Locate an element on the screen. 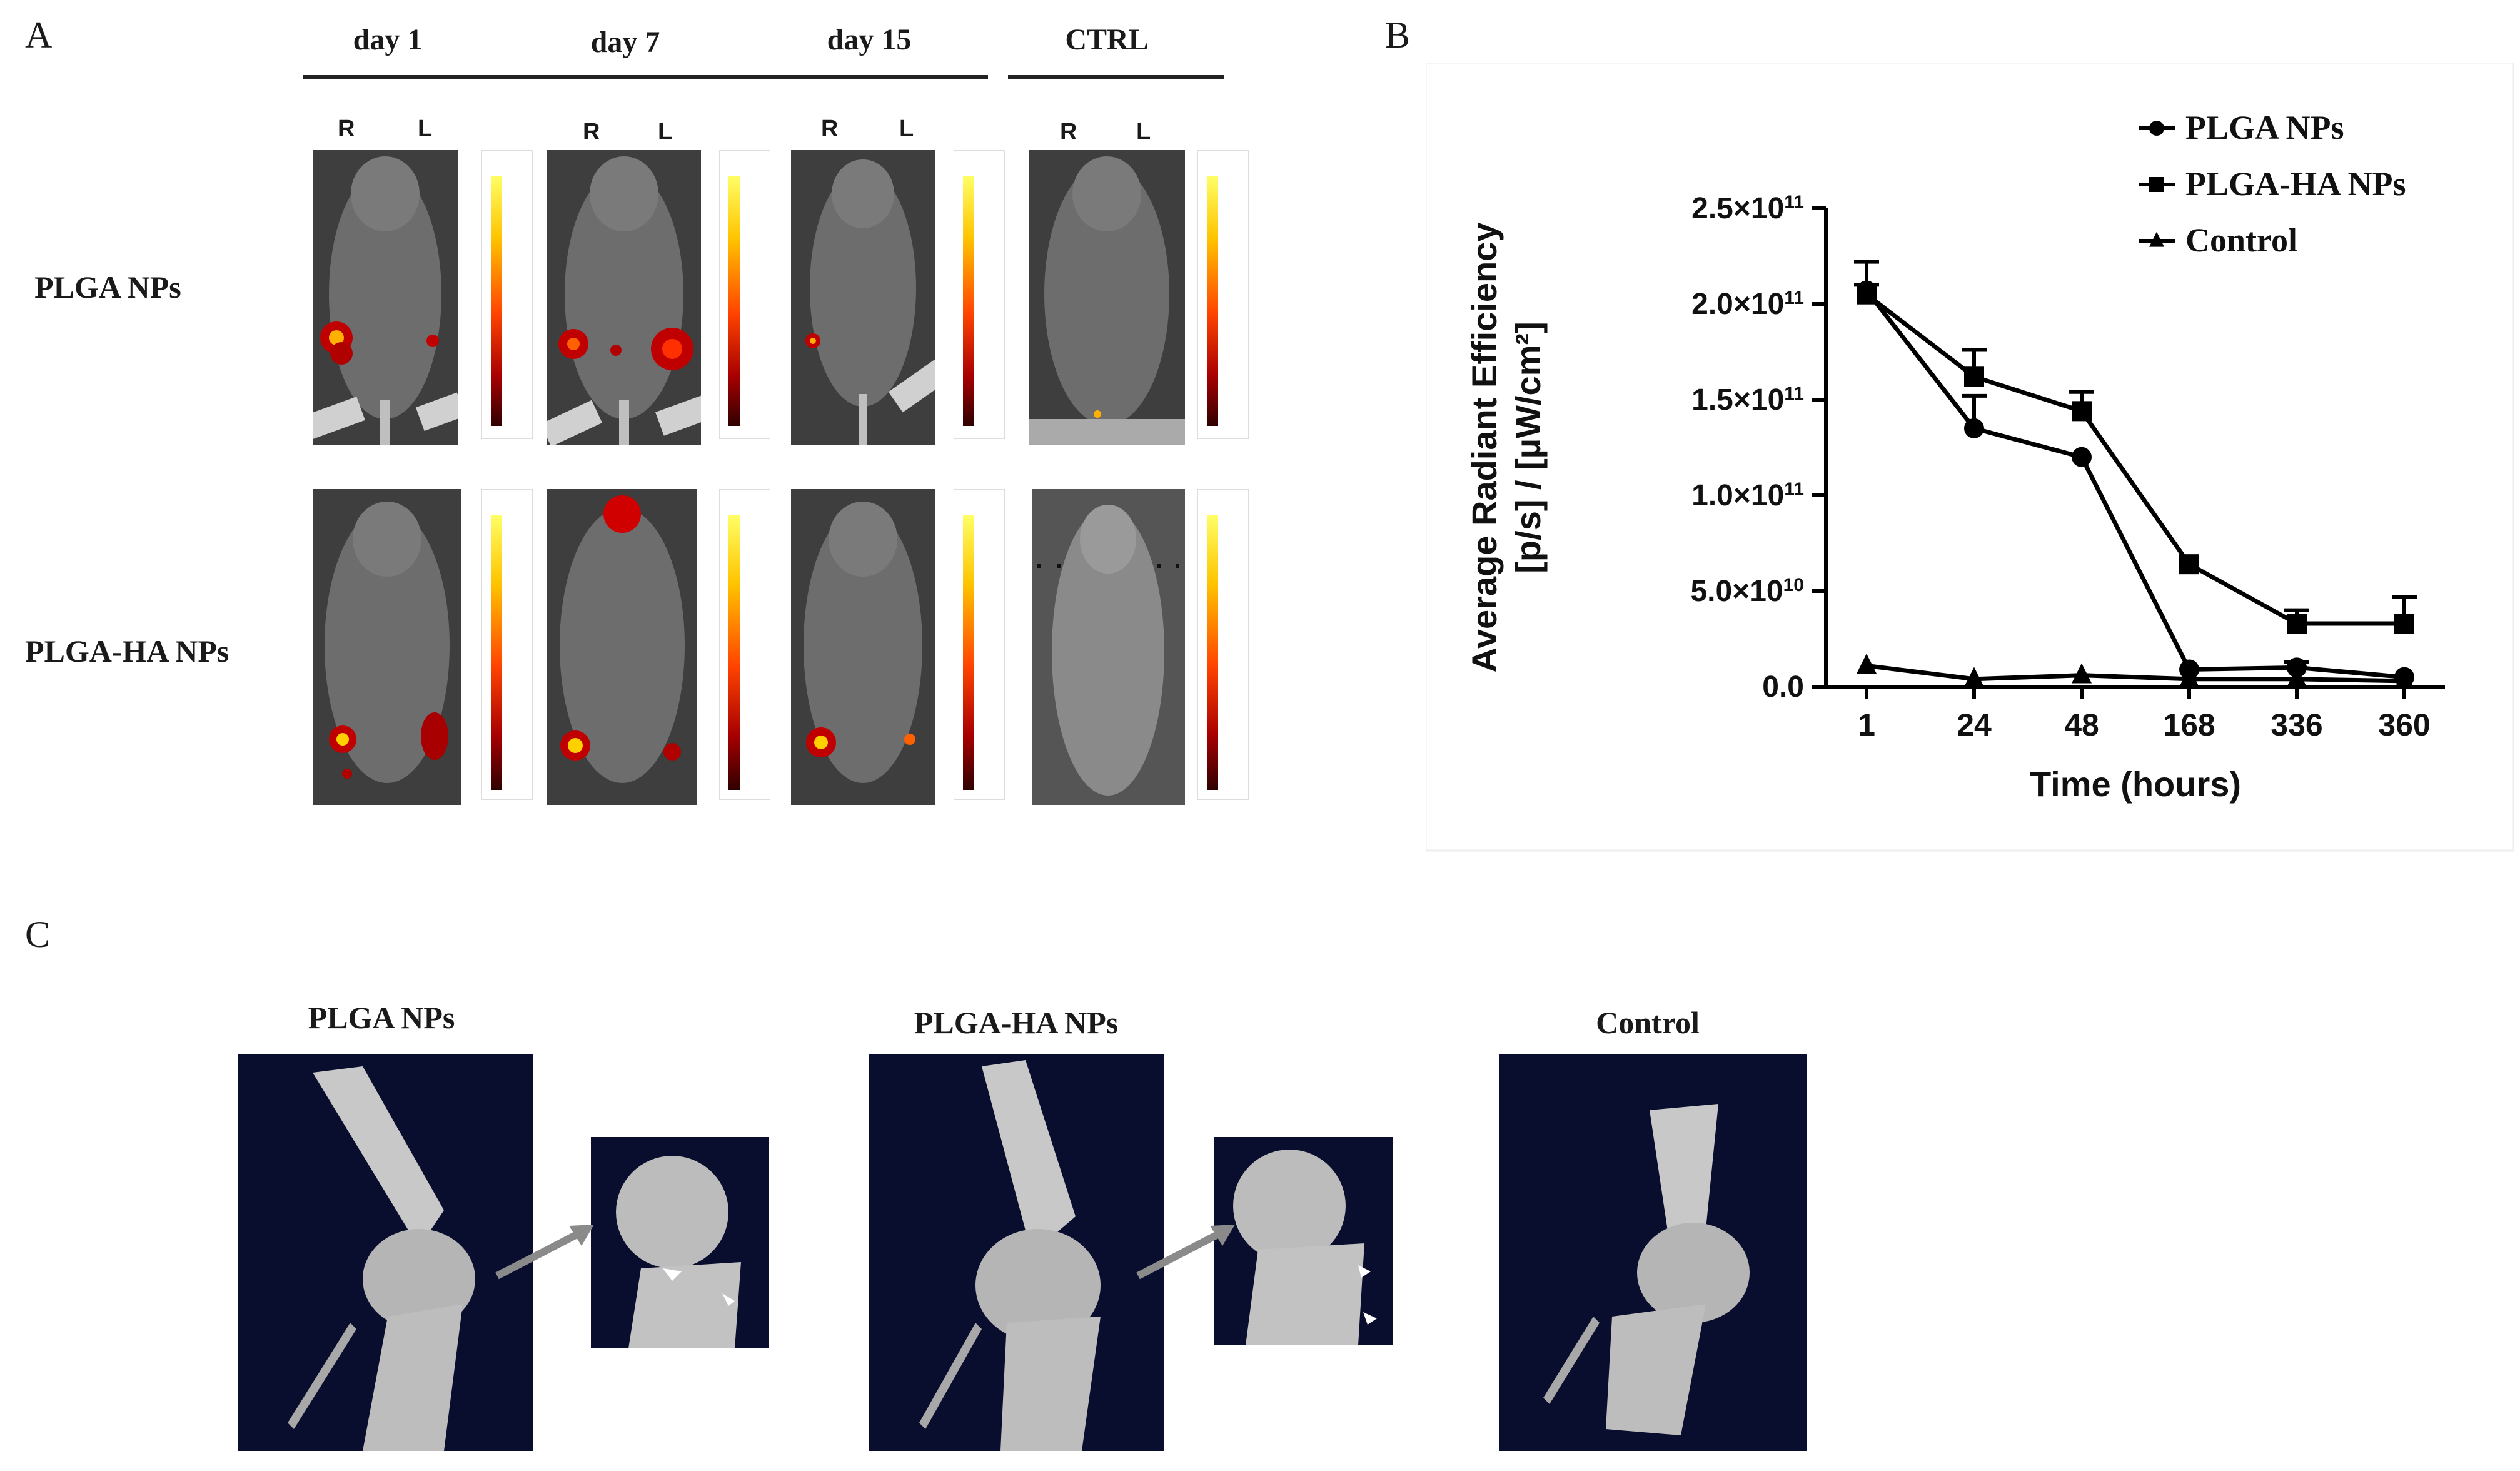 The image size is (2520, 1471). mouse-image-plga-ha-day1 is located at coordinates (387, 647).